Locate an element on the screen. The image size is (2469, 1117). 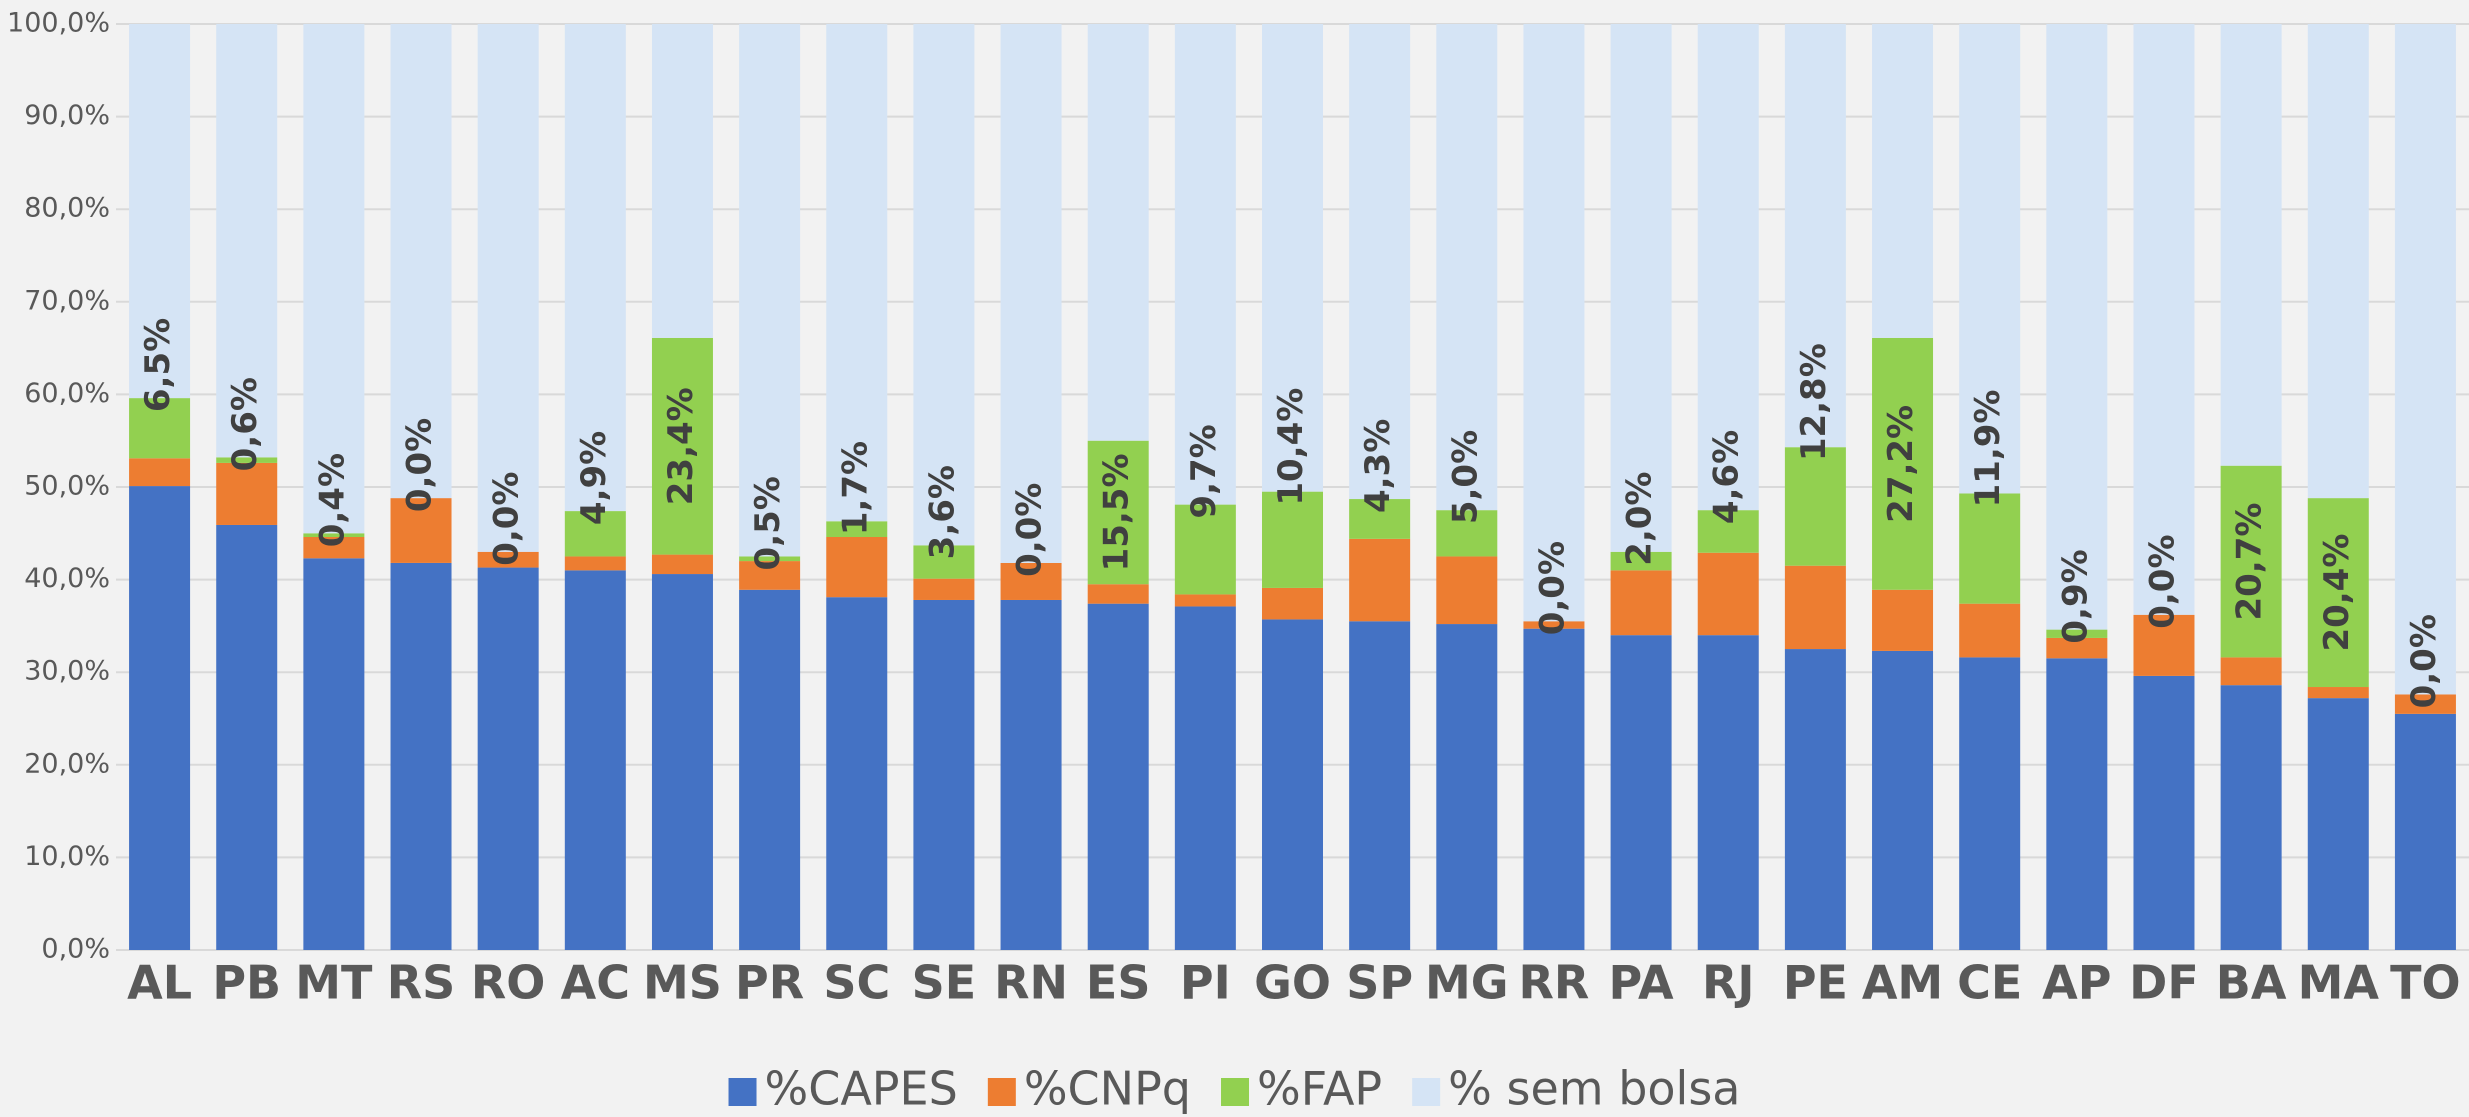
x-tick-label: MT is located at coordinates (334, 983).